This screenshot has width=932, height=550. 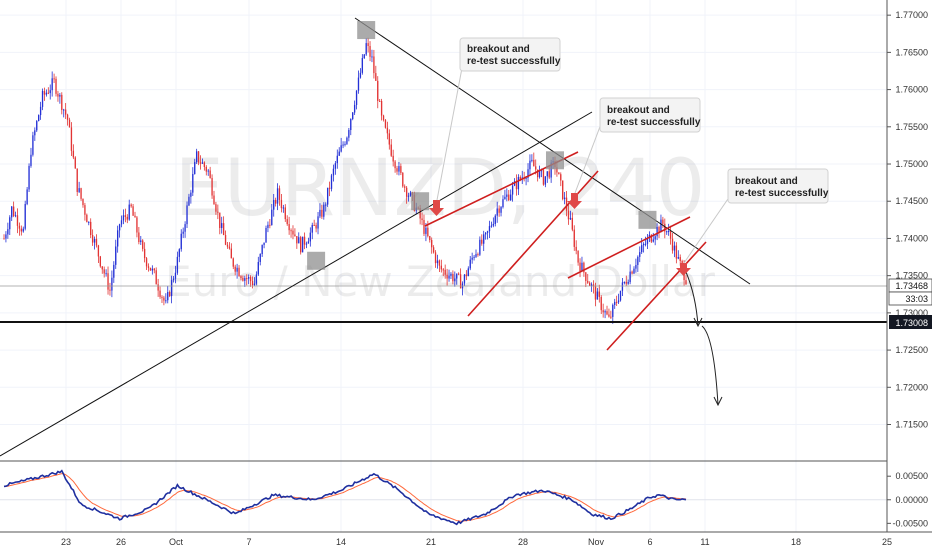 I want to click on oscillator-axis: 0.00500 0.00000 -0.00500, so click(x=907, y=499).